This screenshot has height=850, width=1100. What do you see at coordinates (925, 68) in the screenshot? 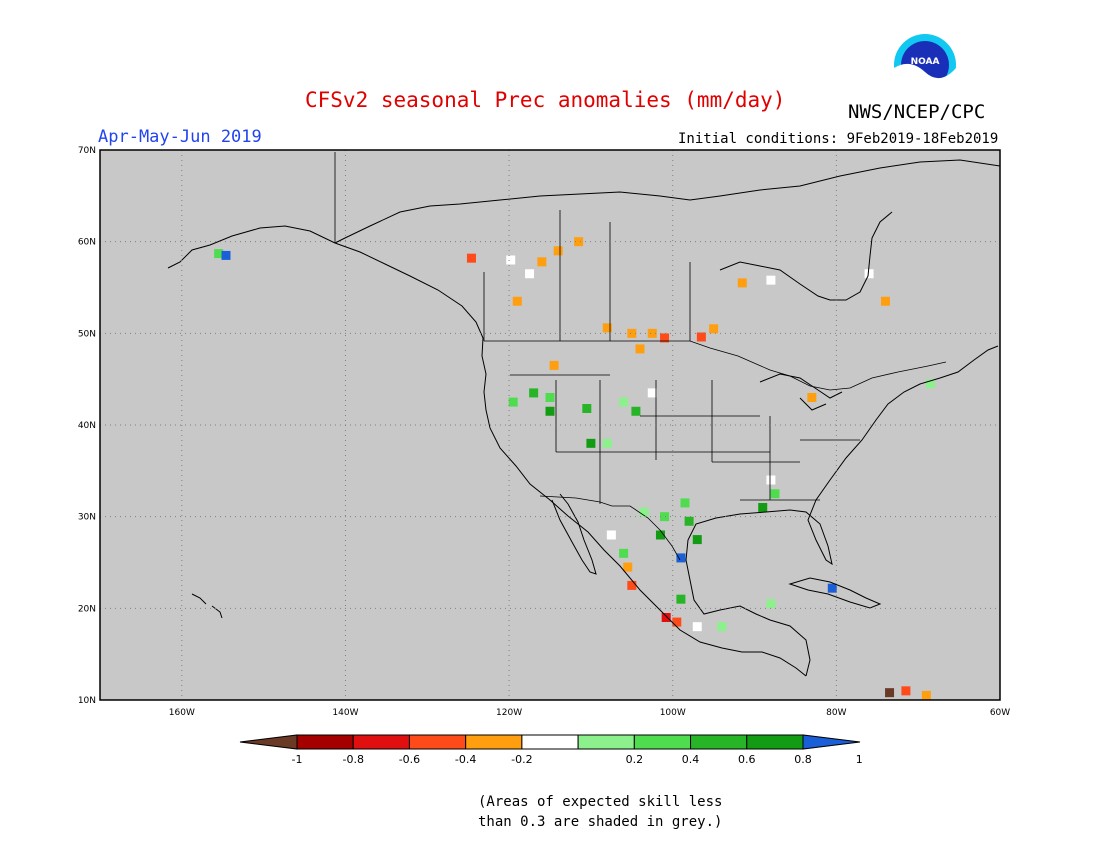
I see `noaa-logo: NOAA` at bounding box center [925, 68].